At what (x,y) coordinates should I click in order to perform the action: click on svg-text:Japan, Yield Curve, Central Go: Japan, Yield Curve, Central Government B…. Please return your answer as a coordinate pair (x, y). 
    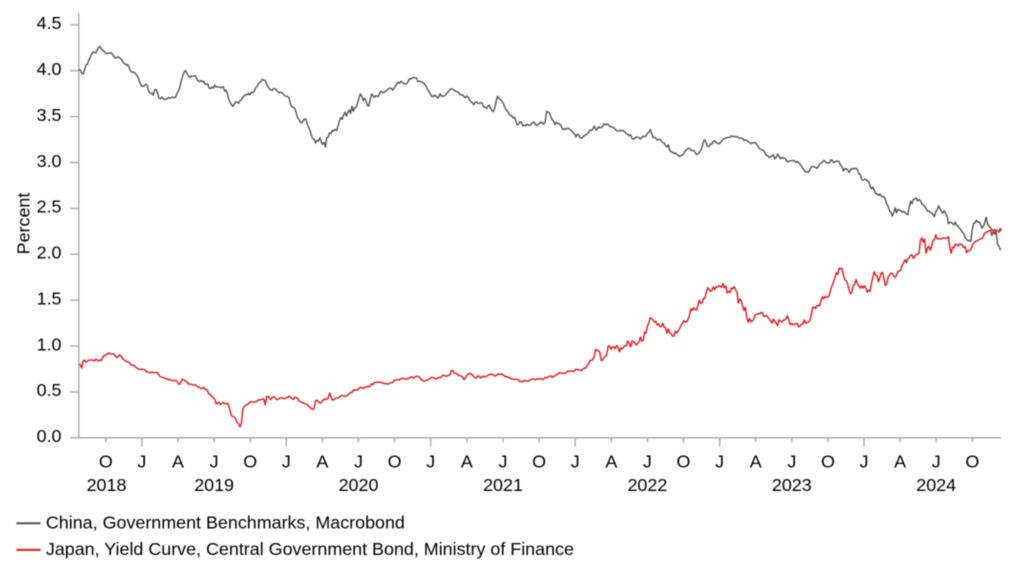
    Looking at the image, I should click on (310, 549).